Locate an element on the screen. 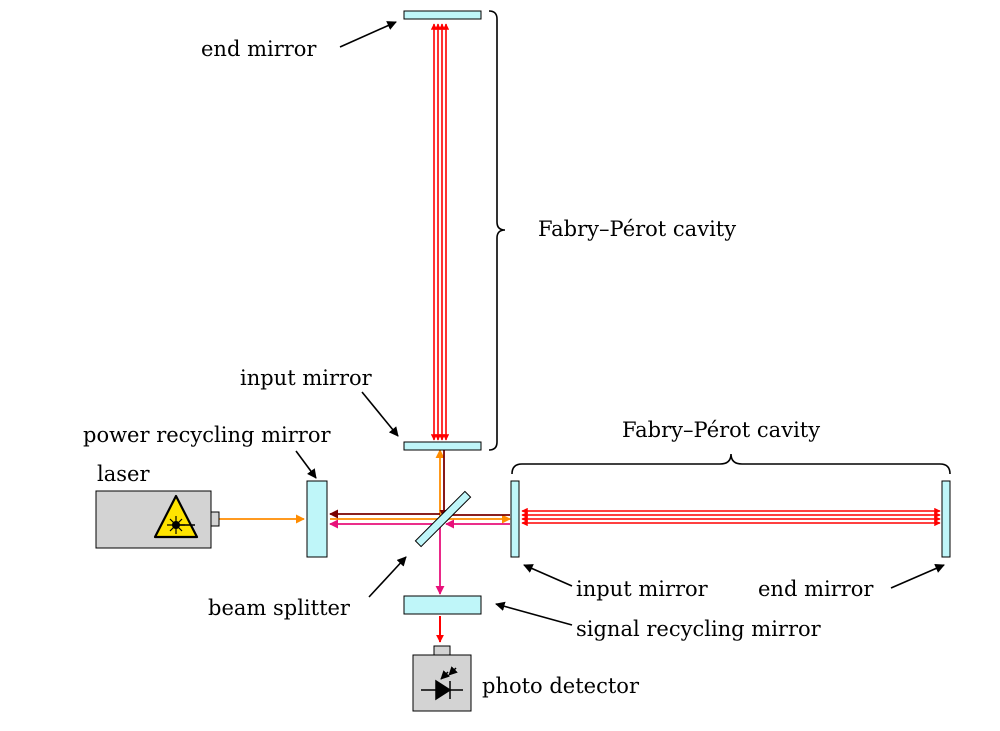 This screenshot has width=1000, height=731. end-mirror-right is located at coordinates (946, 519).